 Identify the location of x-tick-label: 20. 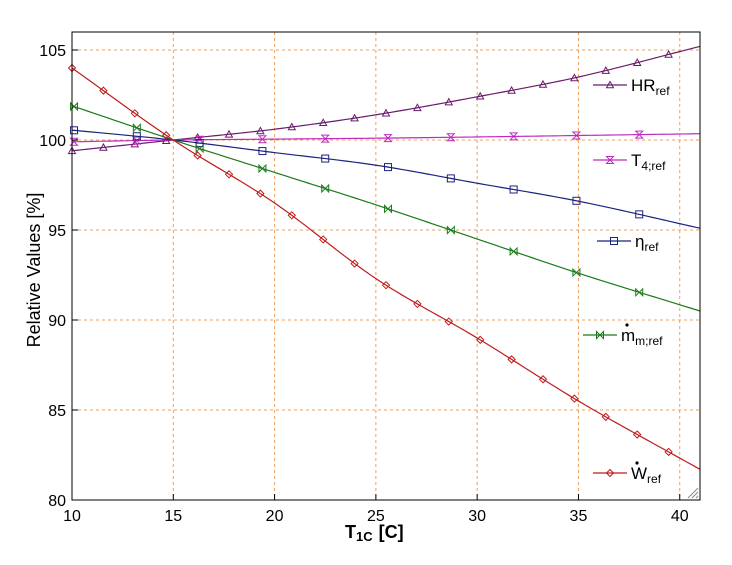
(275, 516).